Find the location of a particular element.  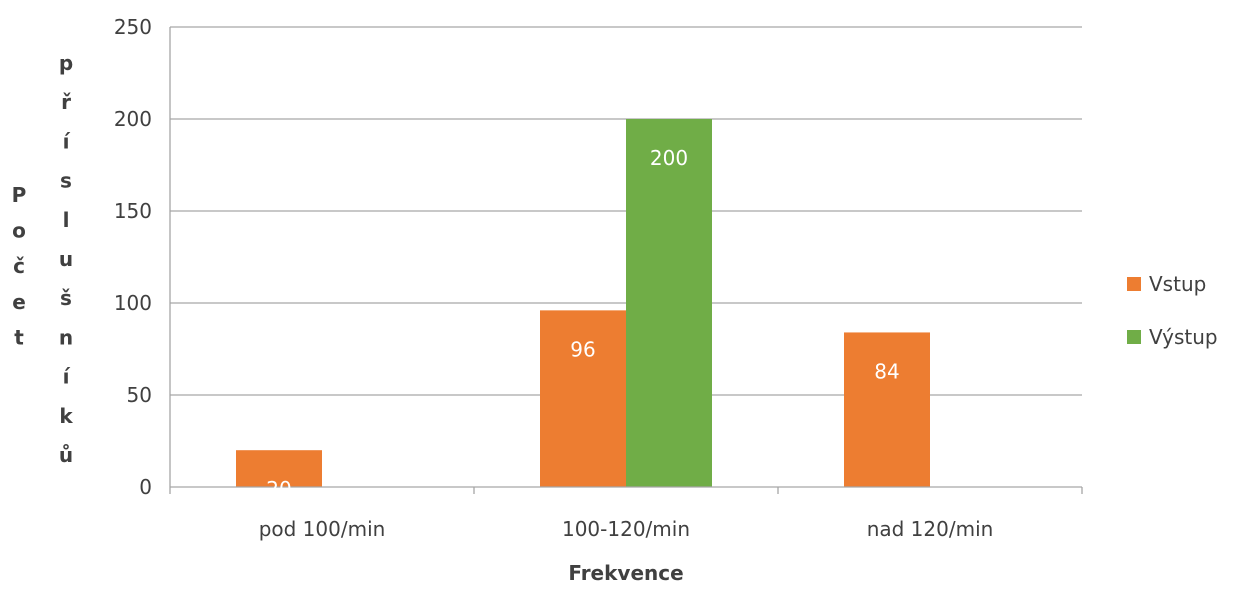

y-axis-title-char: č is located at coordinates (19, 266).